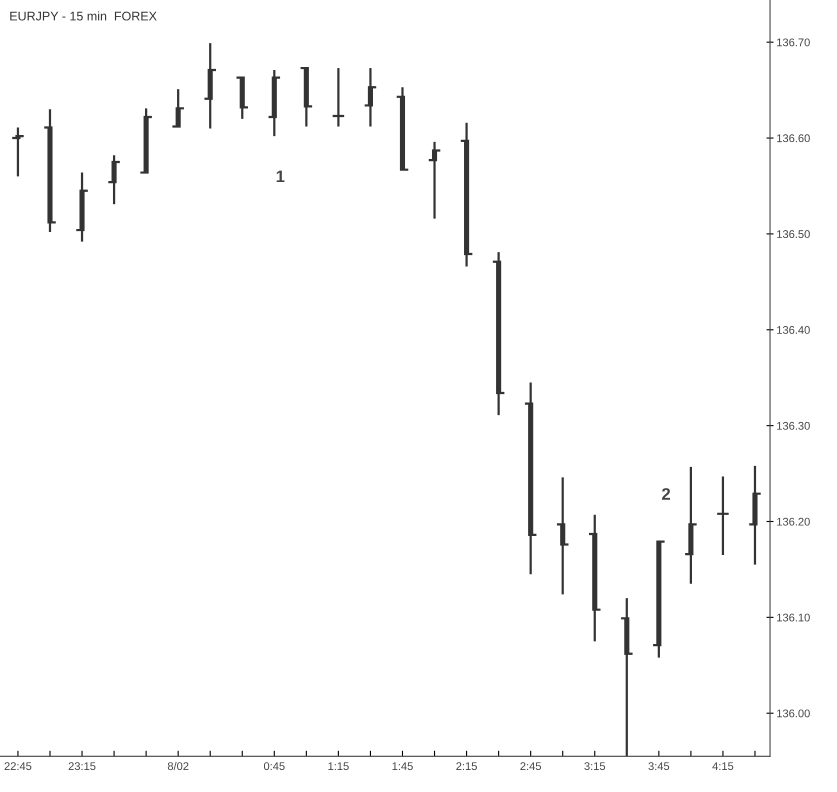  What do you see at coordinates (793, 138) in the screenshot?
I see `y-tick-label: 136.60` at bounding box center [793, 138].